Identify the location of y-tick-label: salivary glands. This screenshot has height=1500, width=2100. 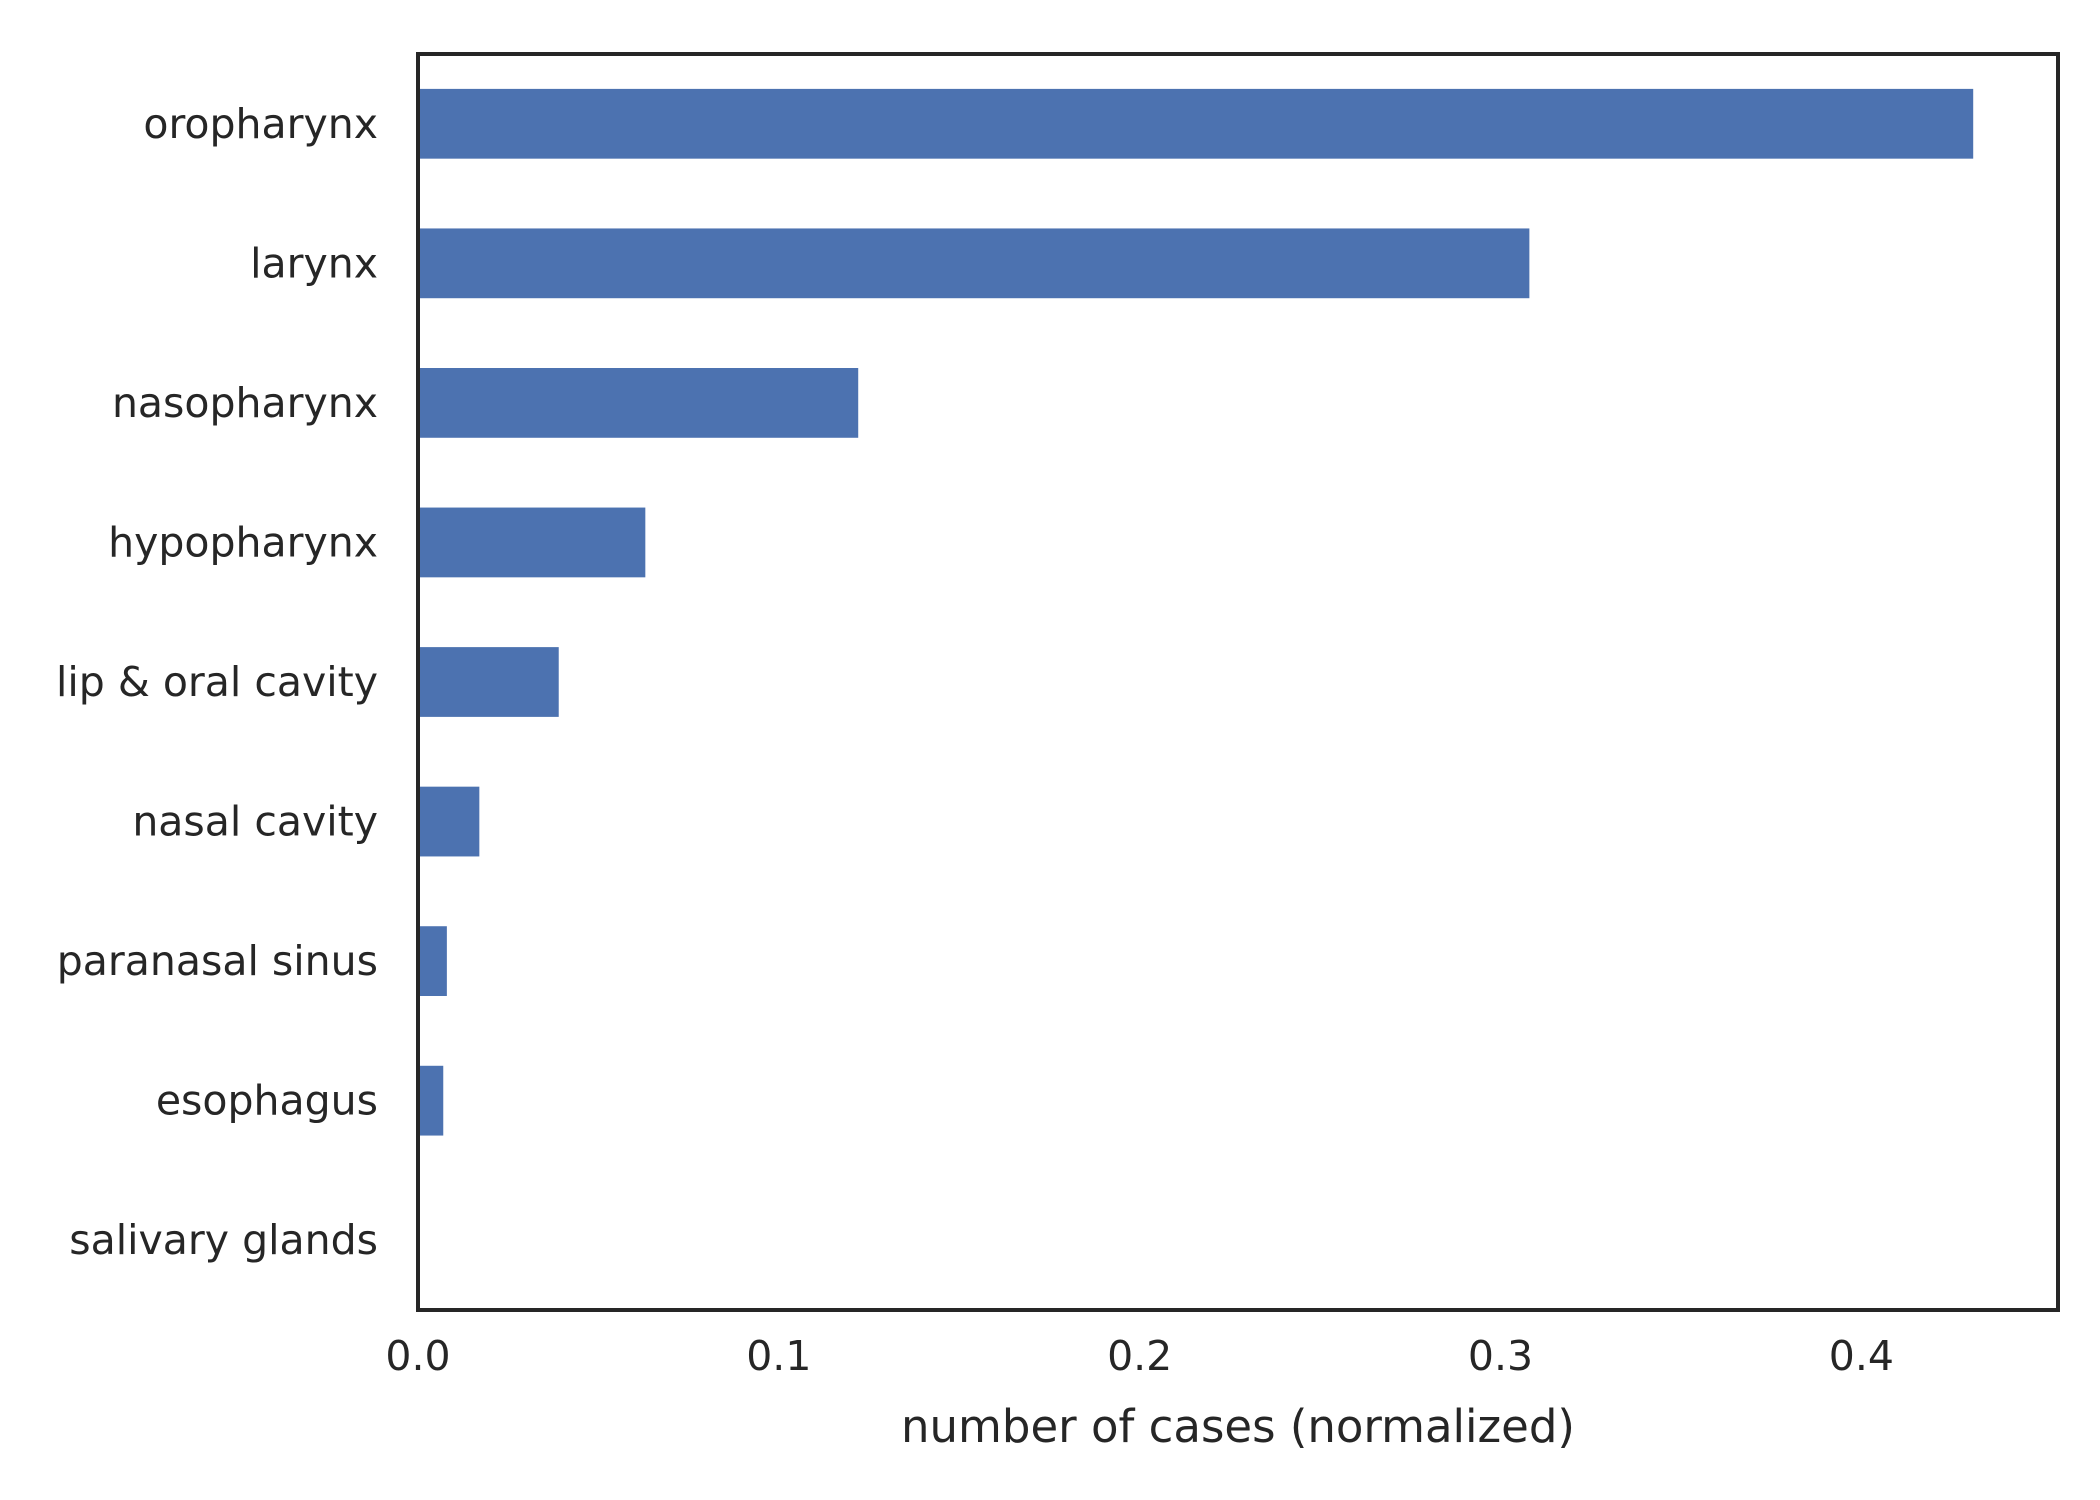
(223, 1240).